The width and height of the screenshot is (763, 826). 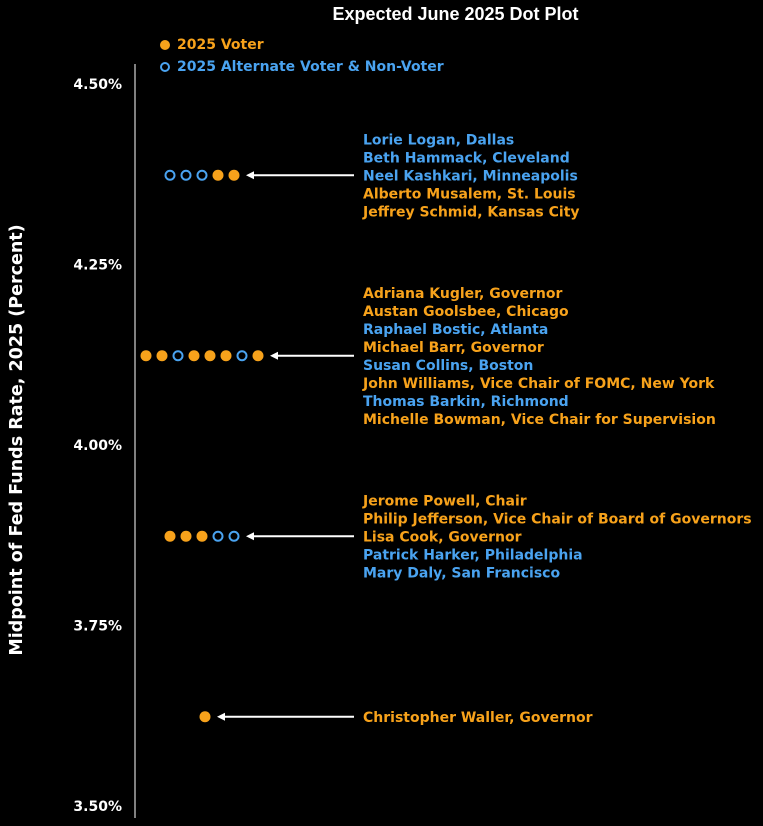 I want to click on y-tick-label: 4.25%, so click(x=97, y=266).